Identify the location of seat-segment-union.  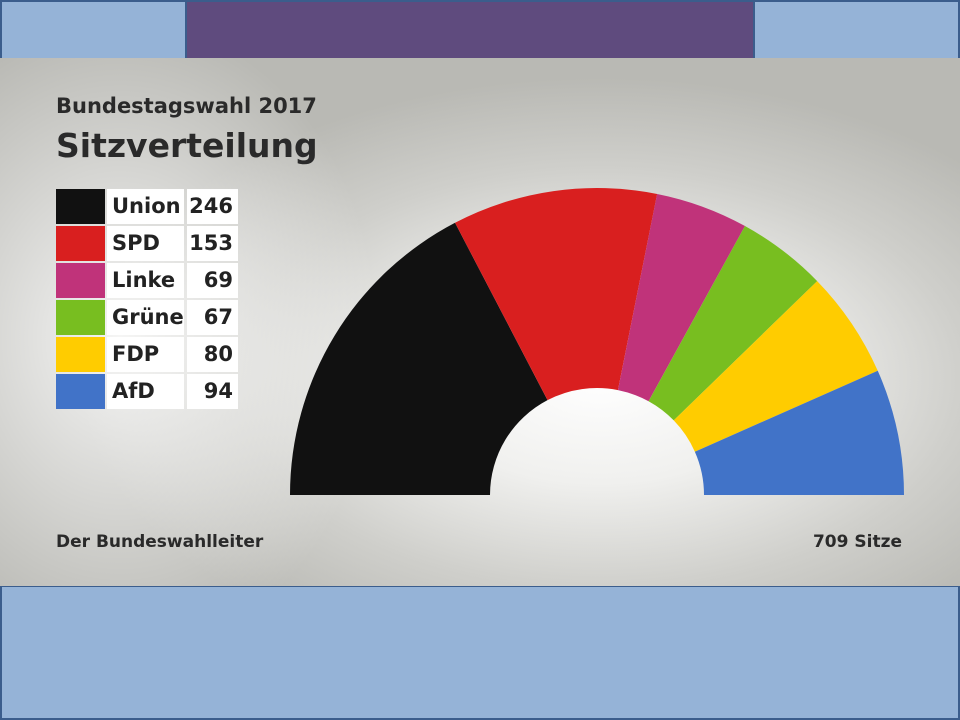
(419, 358).